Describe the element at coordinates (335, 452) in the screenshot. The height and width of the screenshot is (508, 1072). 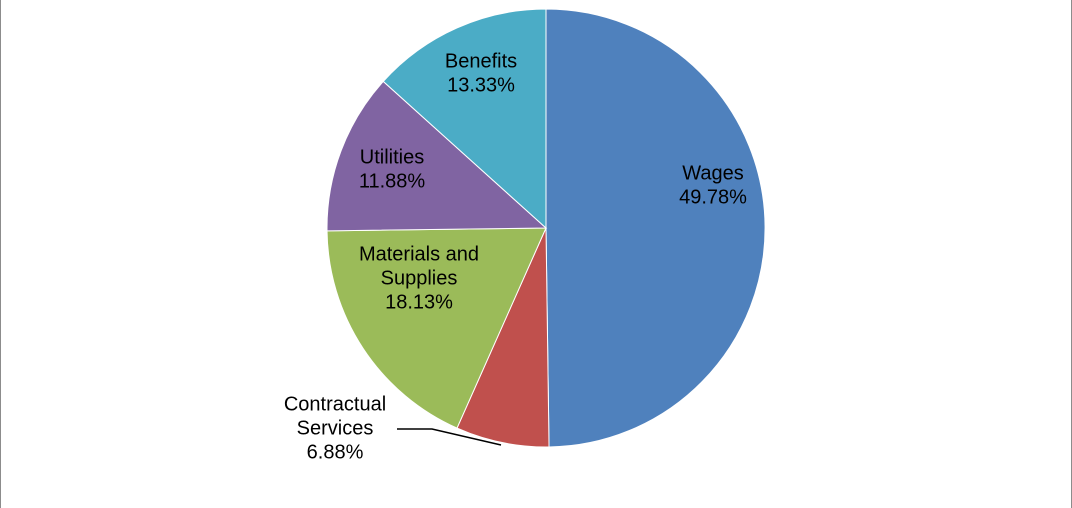
I see `data-label-line: 6.88%` at that location.